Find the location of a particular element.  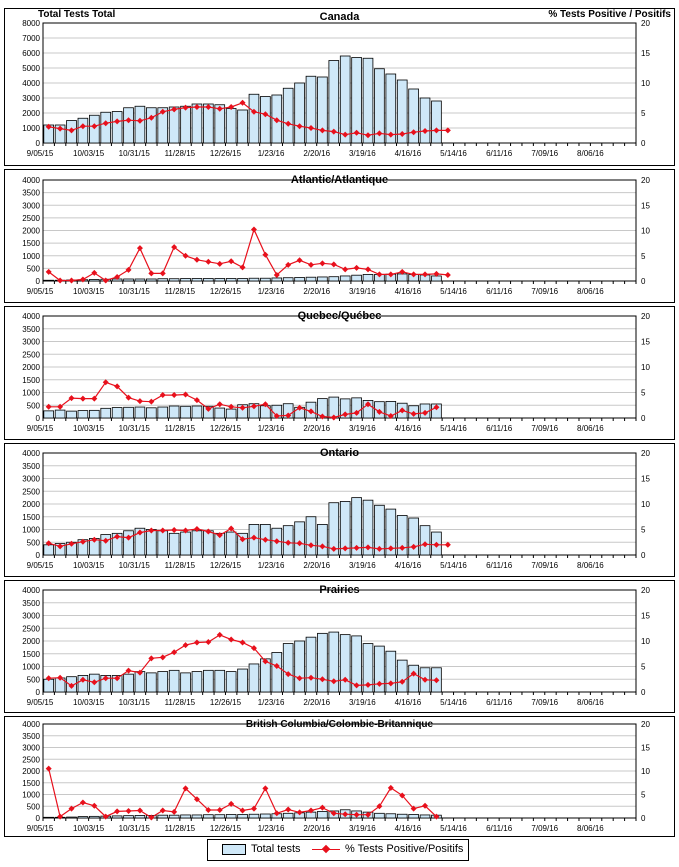

right-axis-header: % Tests Positive / Positifs is located at coordinates (609, 14).